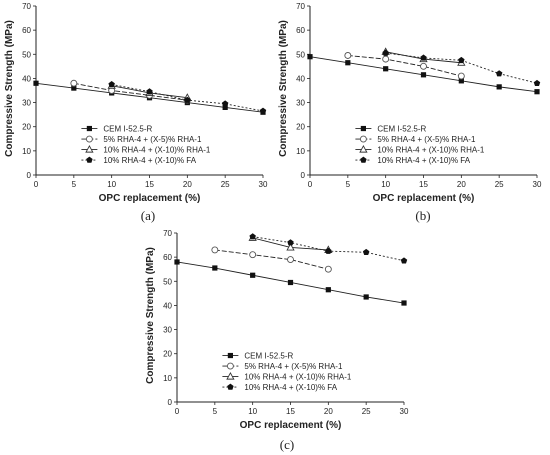 This screenshot has width=550, height=455. What do you see at coordinates (499, 184) in the screenshot?
I see `x-tick-label: 25` at bounding box center [499, 184].